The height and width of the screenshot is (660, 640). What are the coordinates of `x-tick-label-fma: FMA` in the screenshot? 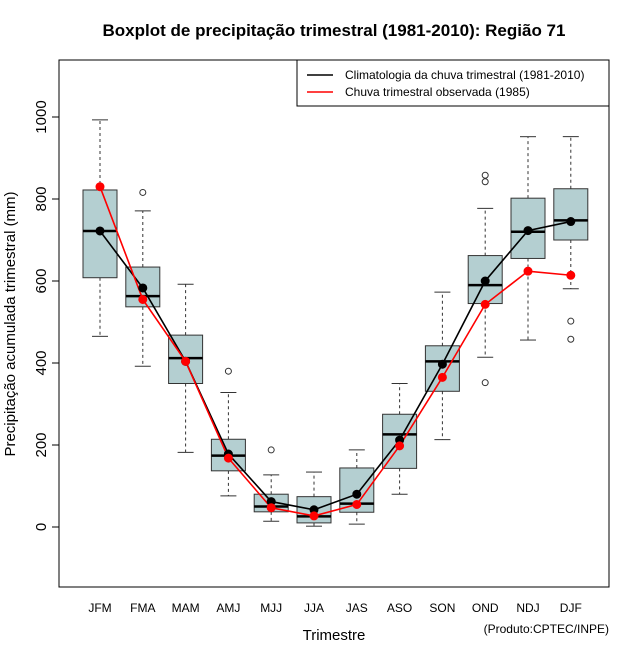 It's located at (142, 608).